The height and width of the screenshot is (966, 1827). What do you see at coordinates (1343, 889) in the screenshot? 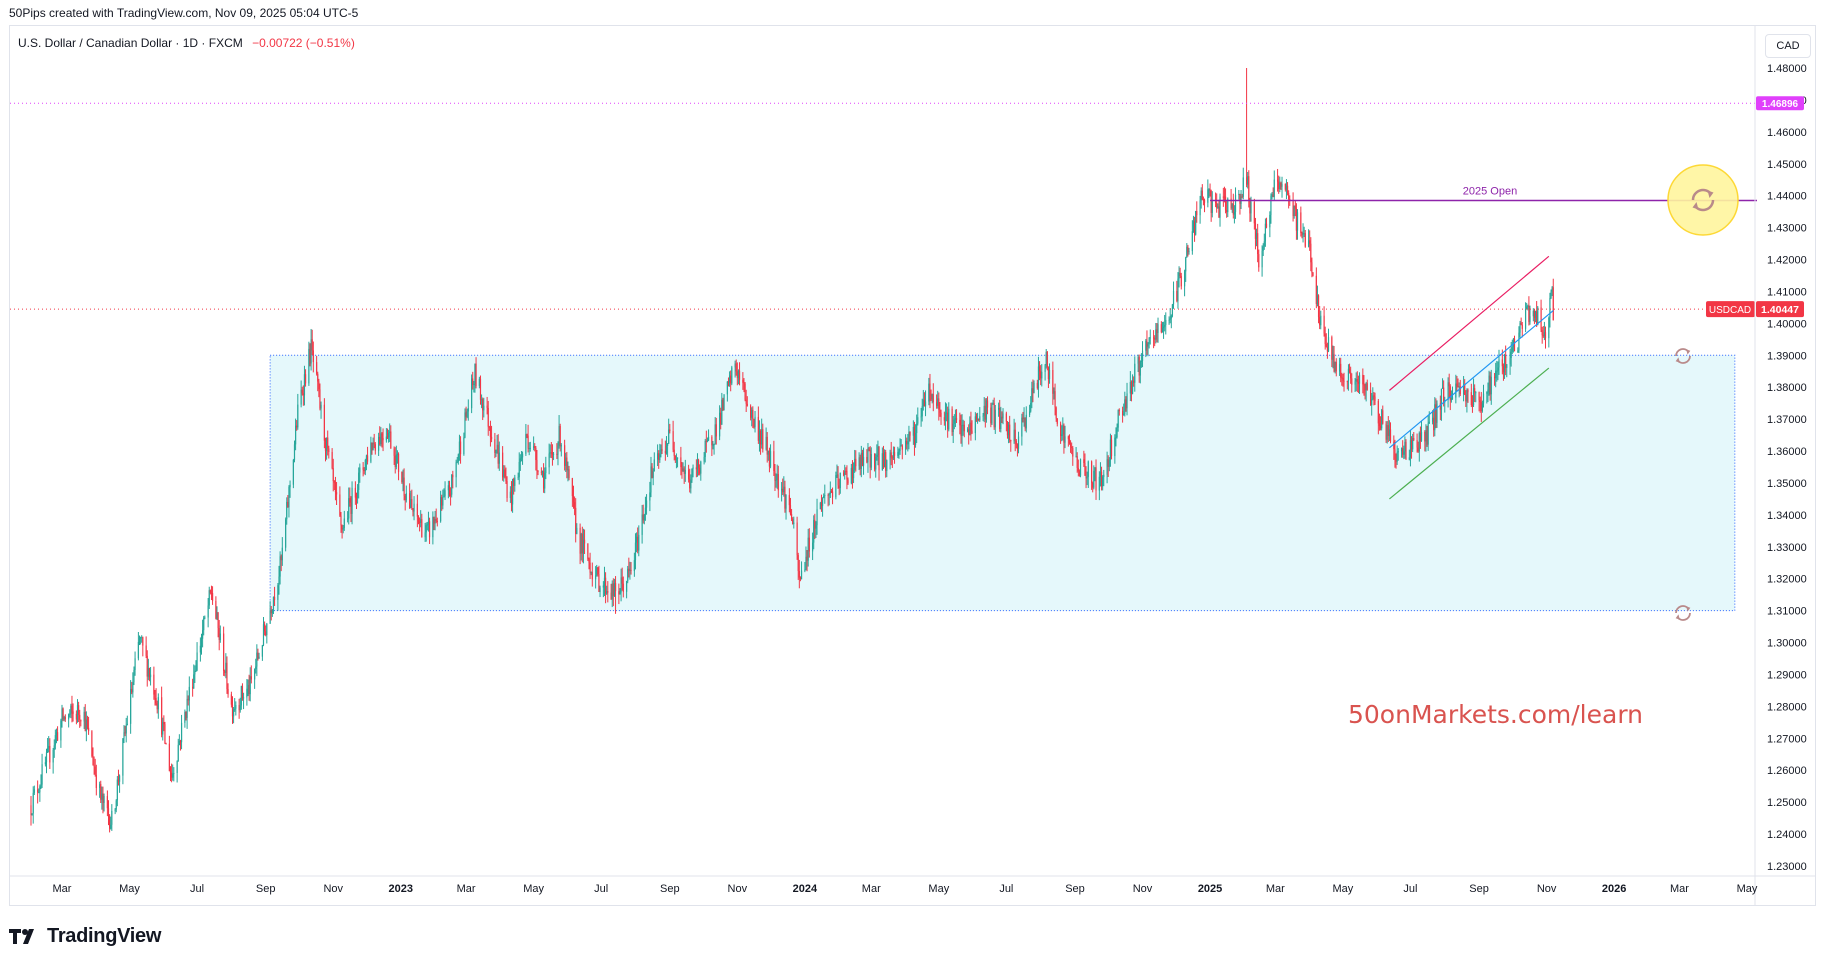
I see `x-tick-label: May` at bounding box center [1343, 889].